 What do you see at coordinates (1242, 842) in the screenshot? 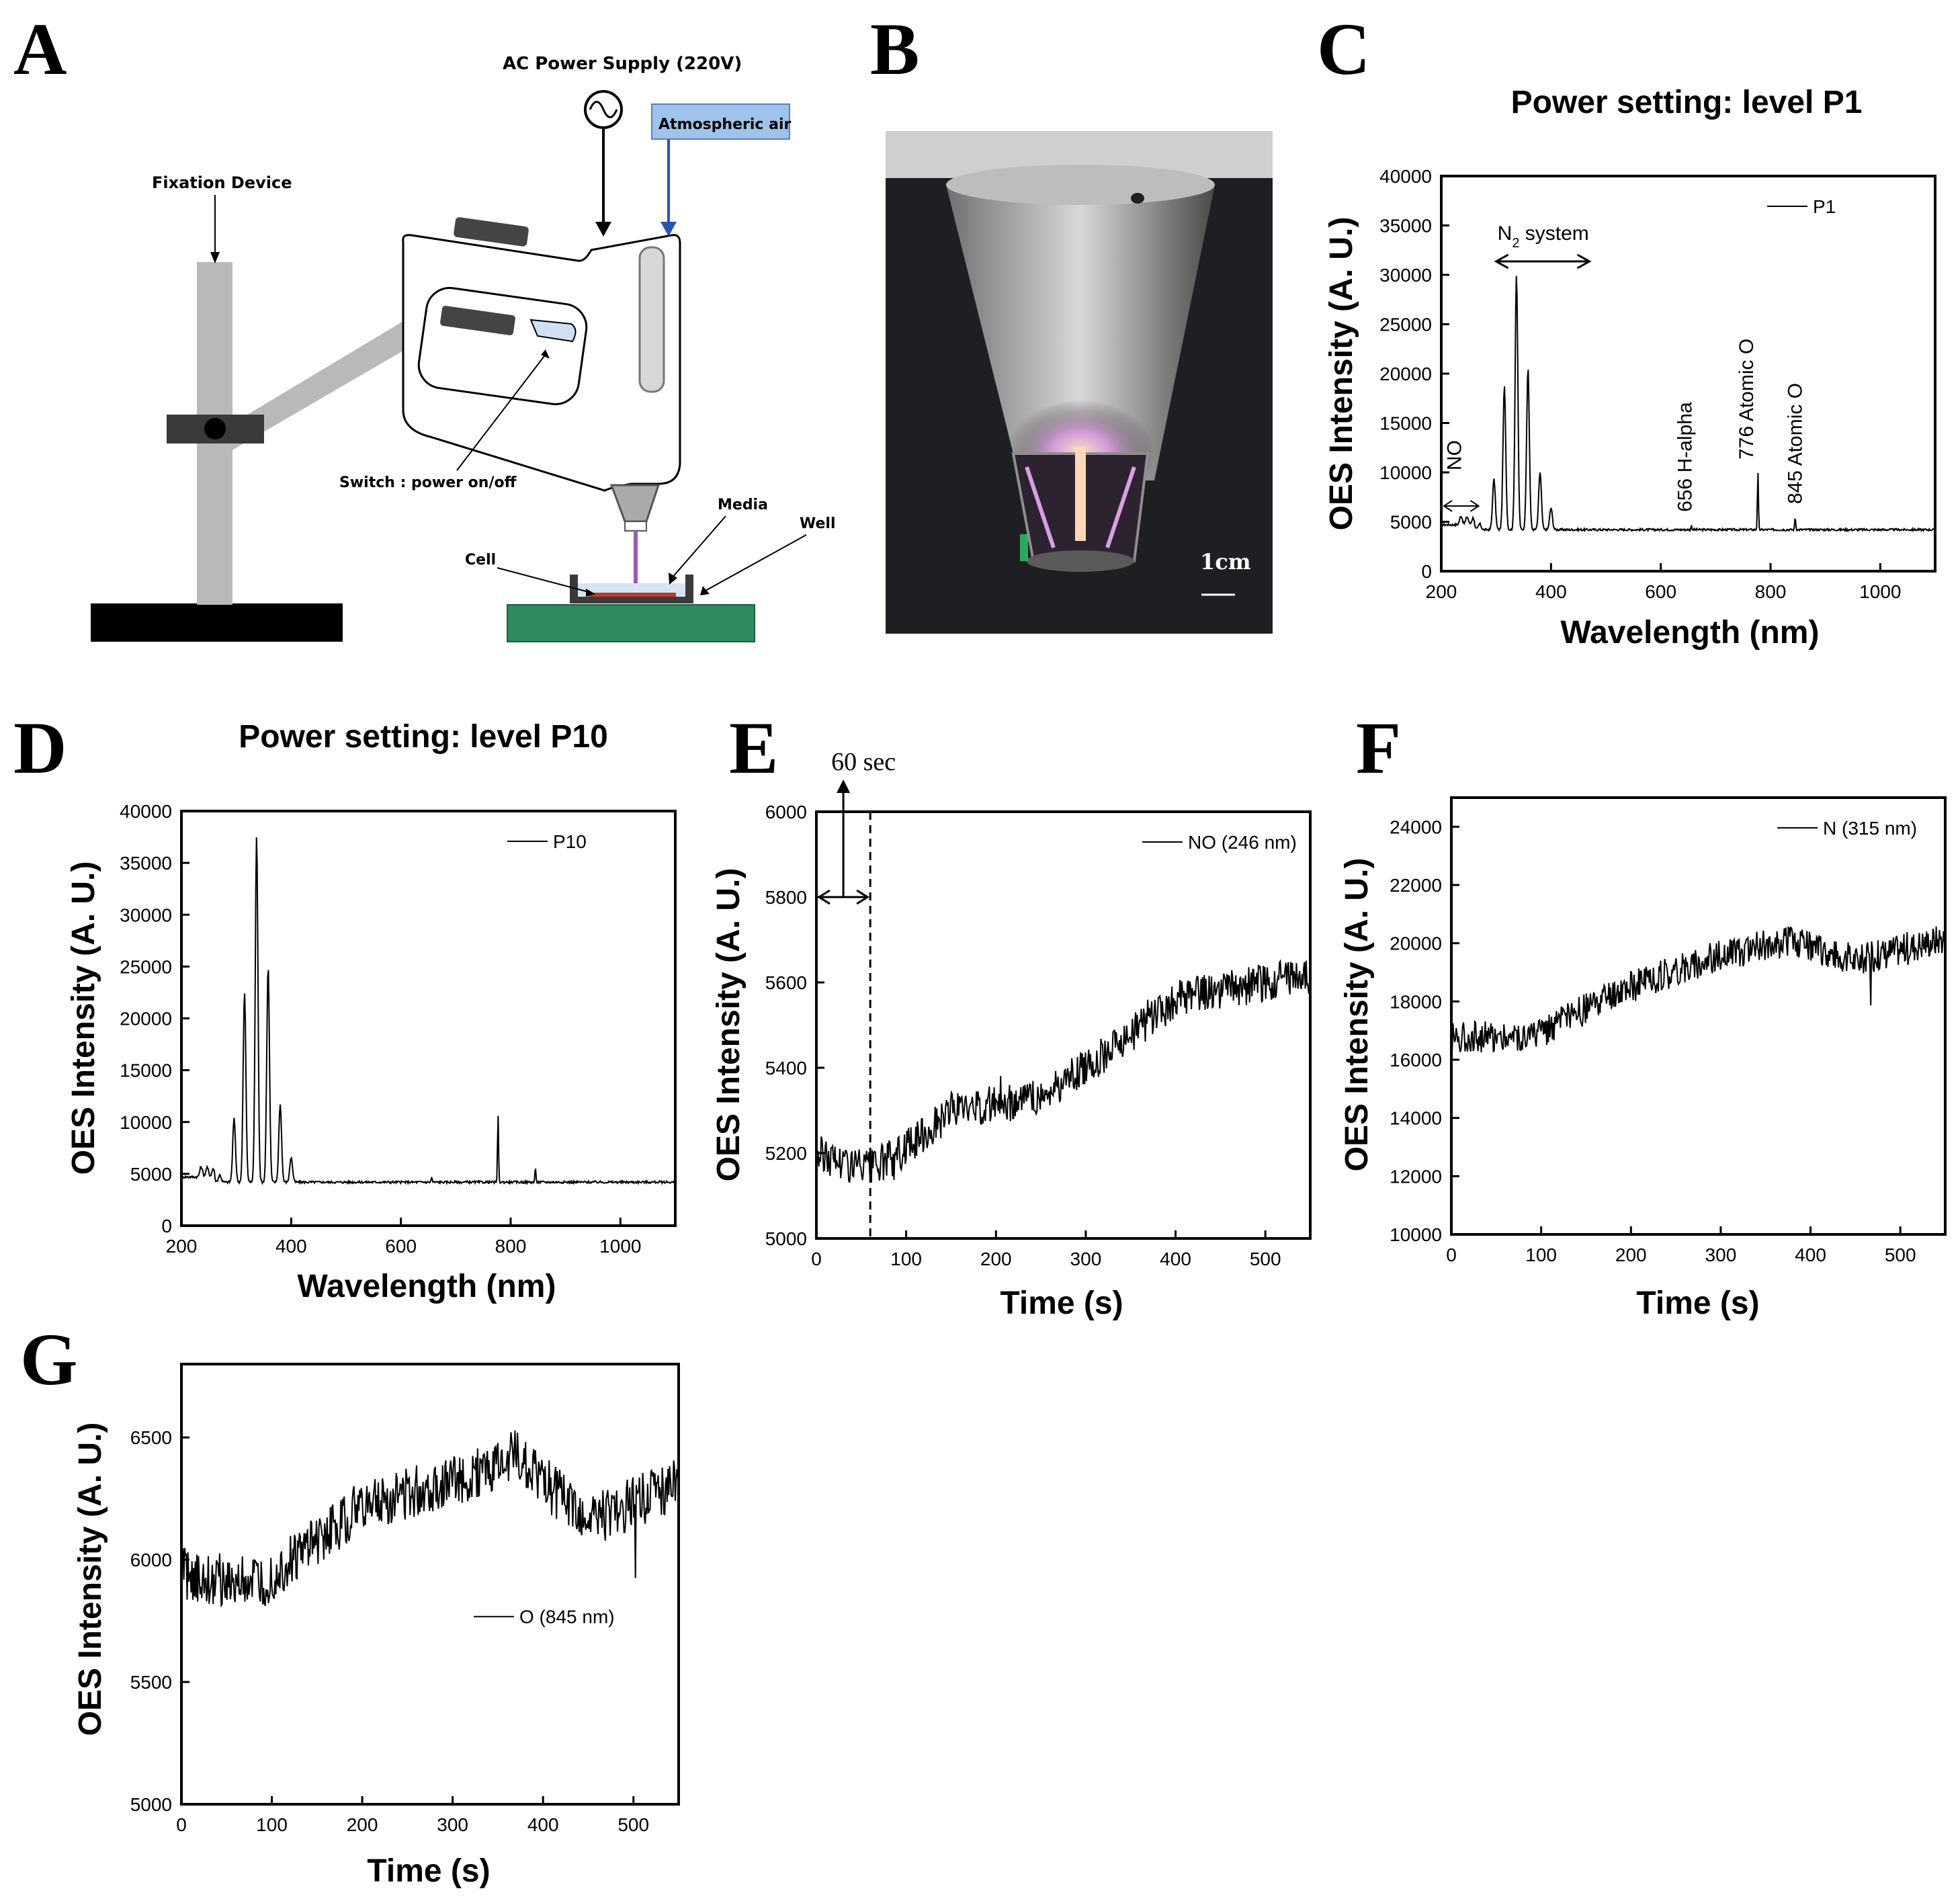
I see `legend-entry: NO (246 nm)` at bounding box center [1242, 842].